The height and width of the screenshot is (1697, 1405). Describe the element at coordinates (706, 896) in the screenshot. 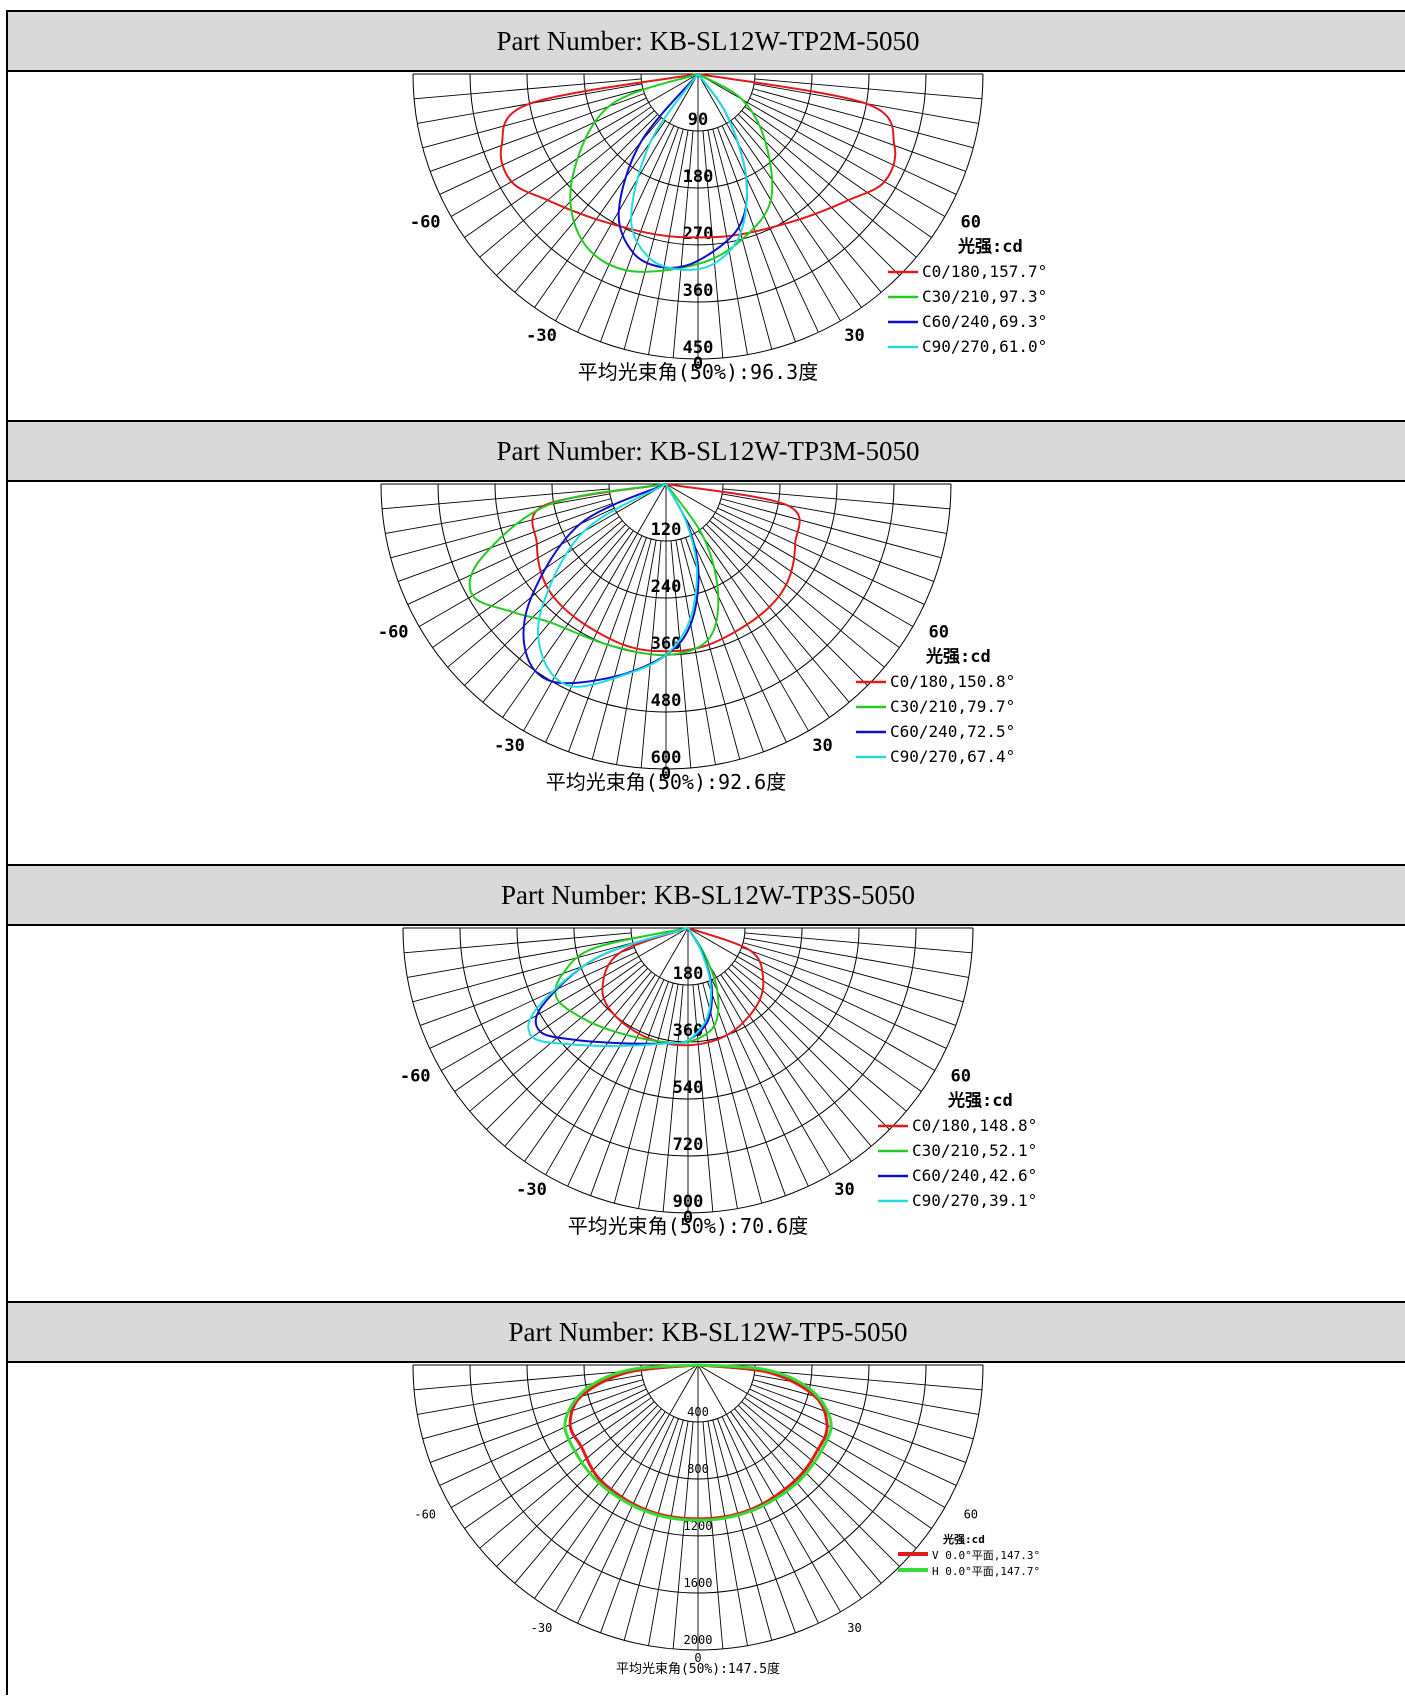

I see `part-number-header: Part Number: KB-SL12W-TP3S-5050` at that location.